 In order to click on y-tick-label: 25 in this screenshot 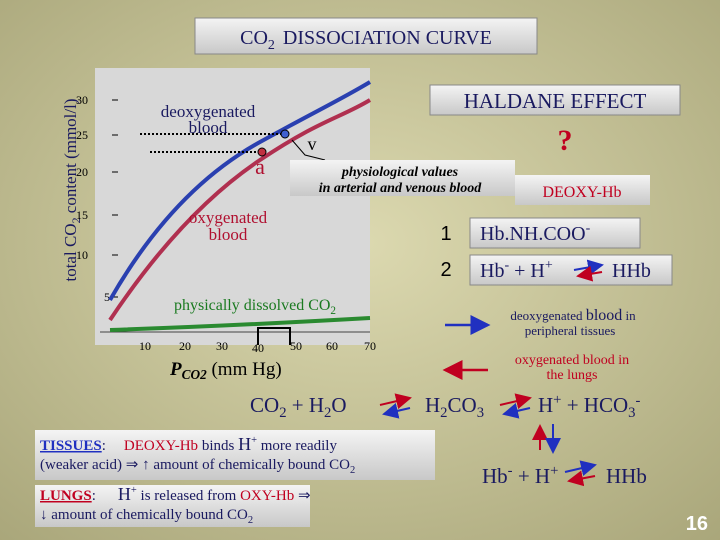, I will do `click(82, 135)`.